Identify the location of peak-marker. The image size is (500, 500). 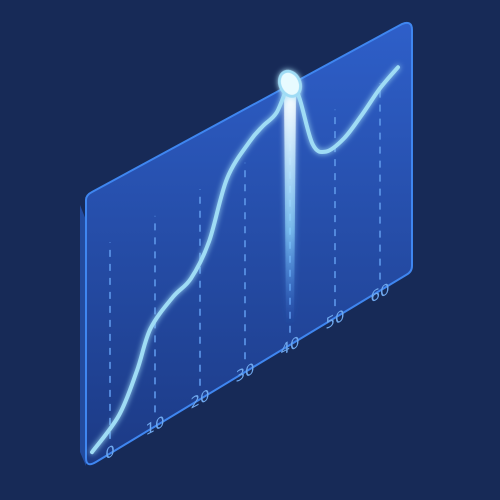
(290, 83).